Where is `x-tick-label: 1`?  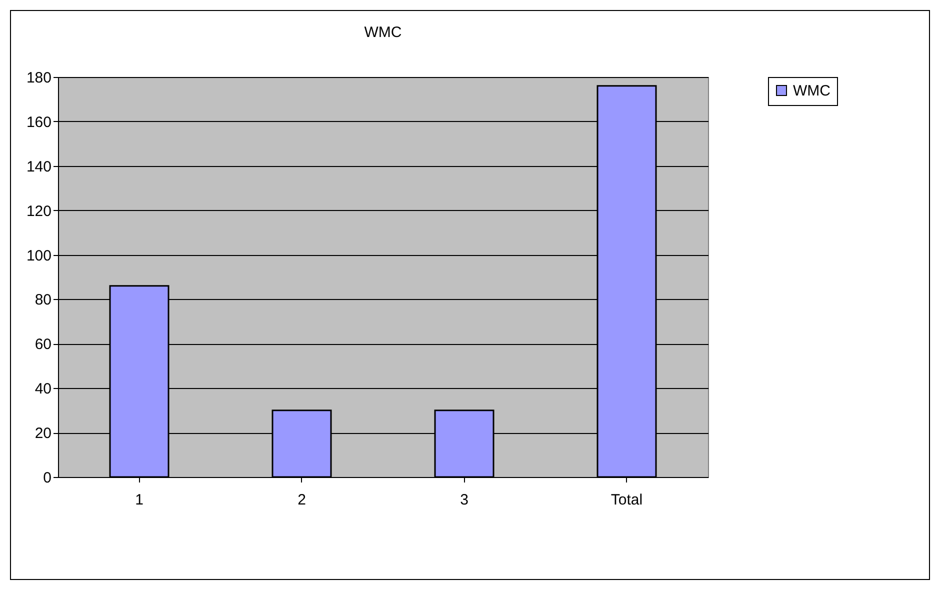
x-tick-label: 1 is located at coordinates (139, 500).